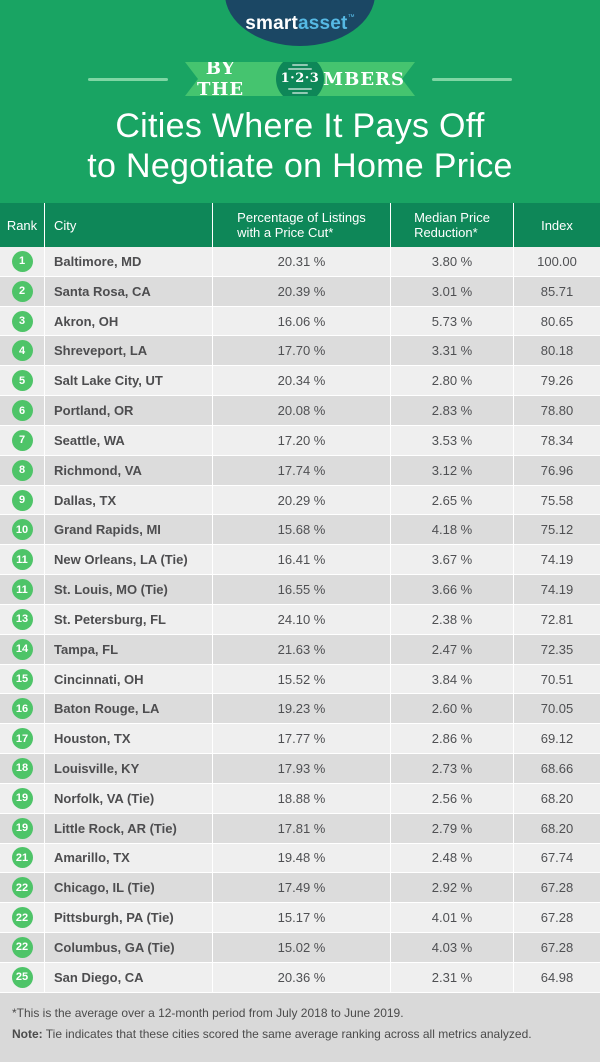 This screenshot has height=1062, width=600. What do you see at coordinates (451, 947) in the screenshot?
I see `median-reduction-cell: 4.03 %` at bounding box center [451, 947].